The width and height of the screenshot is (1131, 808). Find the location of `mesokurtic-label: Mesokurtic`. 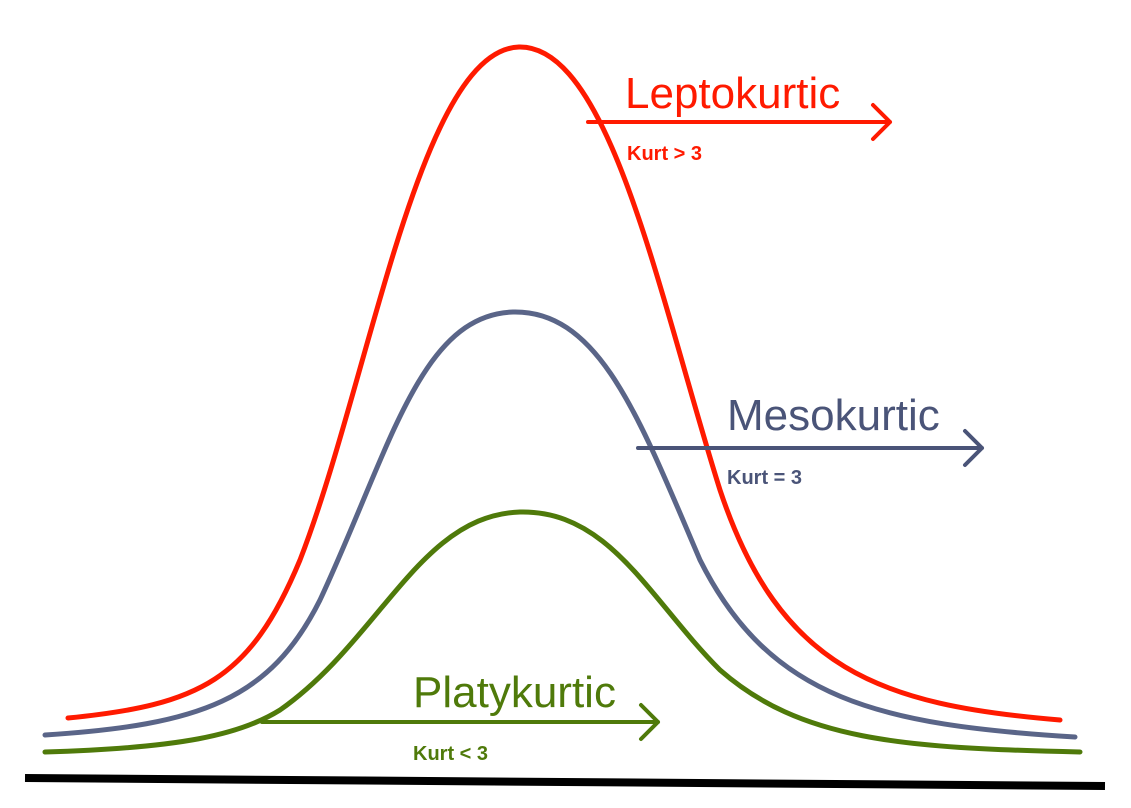

mesokurtic-label: Mesokurtic is located at coordinates (833, 415).